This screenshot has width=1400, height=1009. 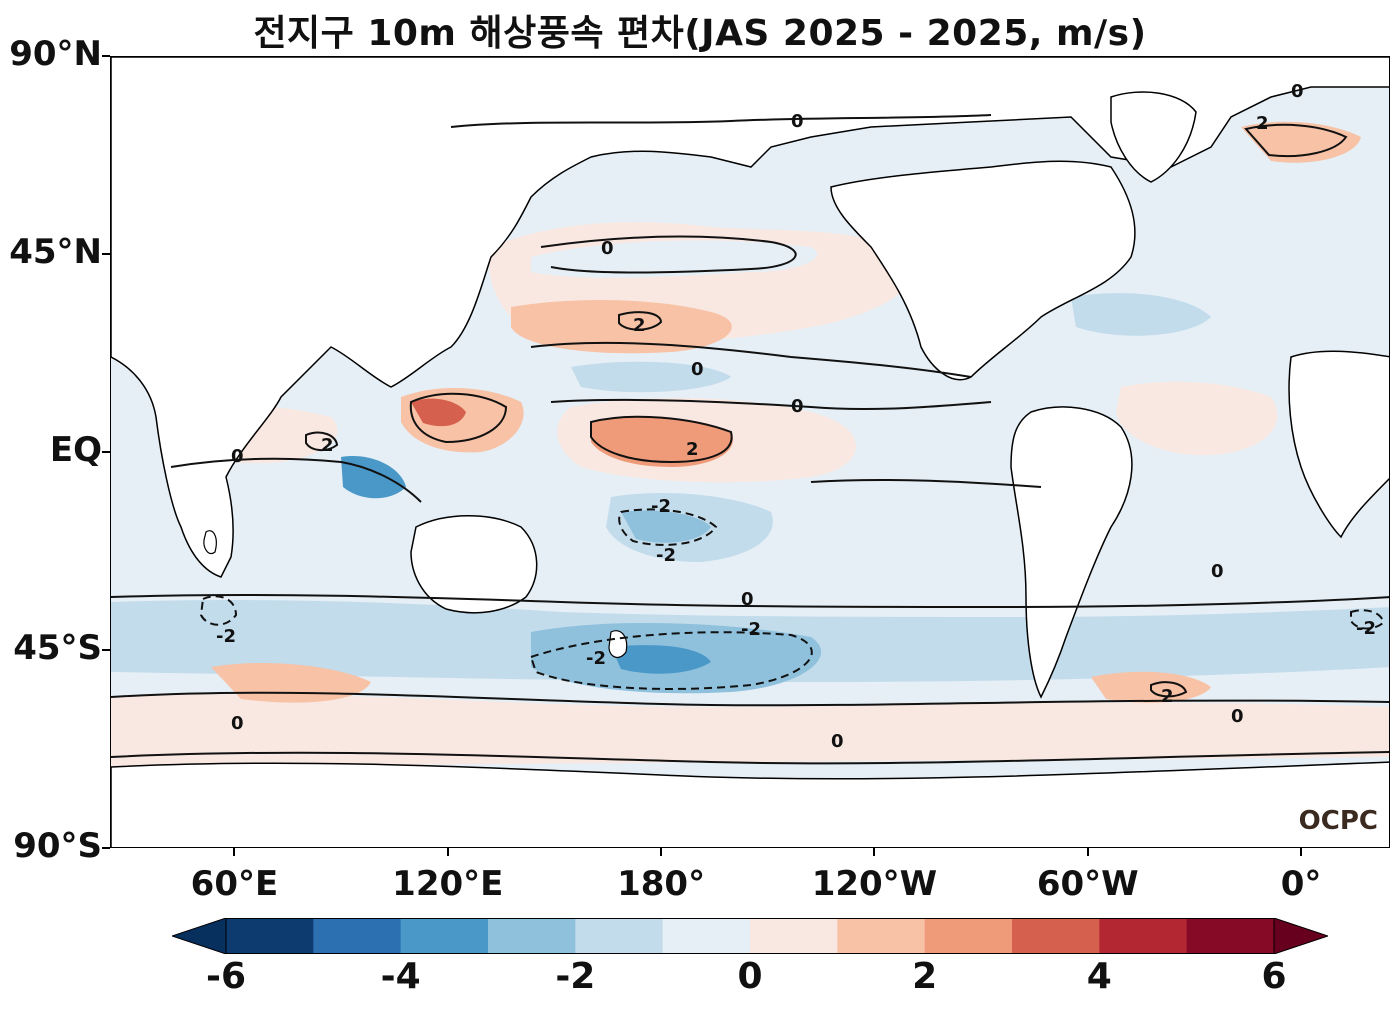 What do you see at coordinates (55, 252) in the screenshot?
I see `y-axis-label: 45°N` at bounding box center [55, 252].